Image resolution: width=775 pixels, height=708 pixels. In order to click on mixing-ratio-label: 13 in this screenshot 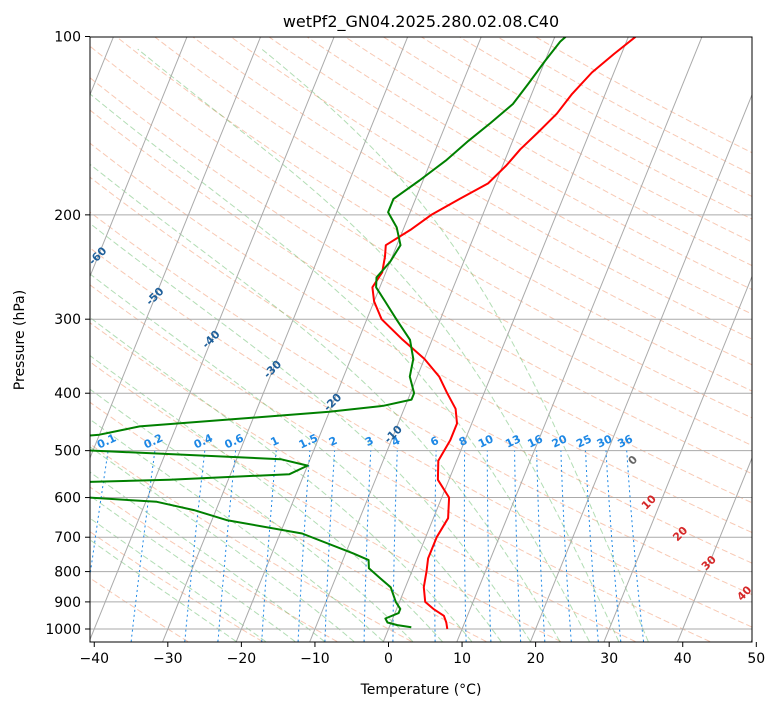, I will do `click(512, 441)`.